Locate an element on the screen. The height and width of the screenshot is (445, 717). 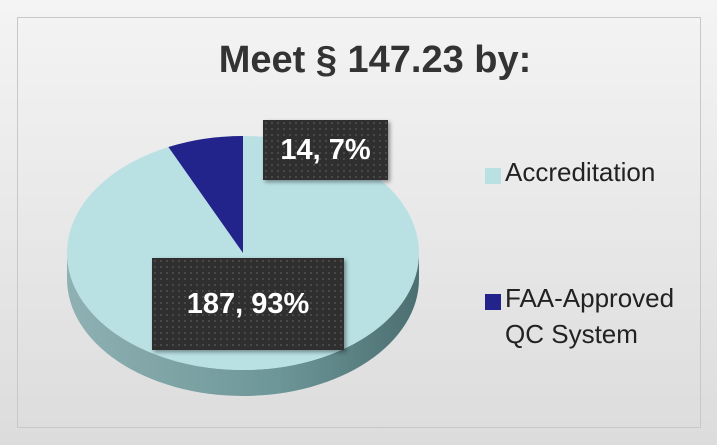
chart-title: Meet § 147.23 by: is located at coordinates (375, 60).